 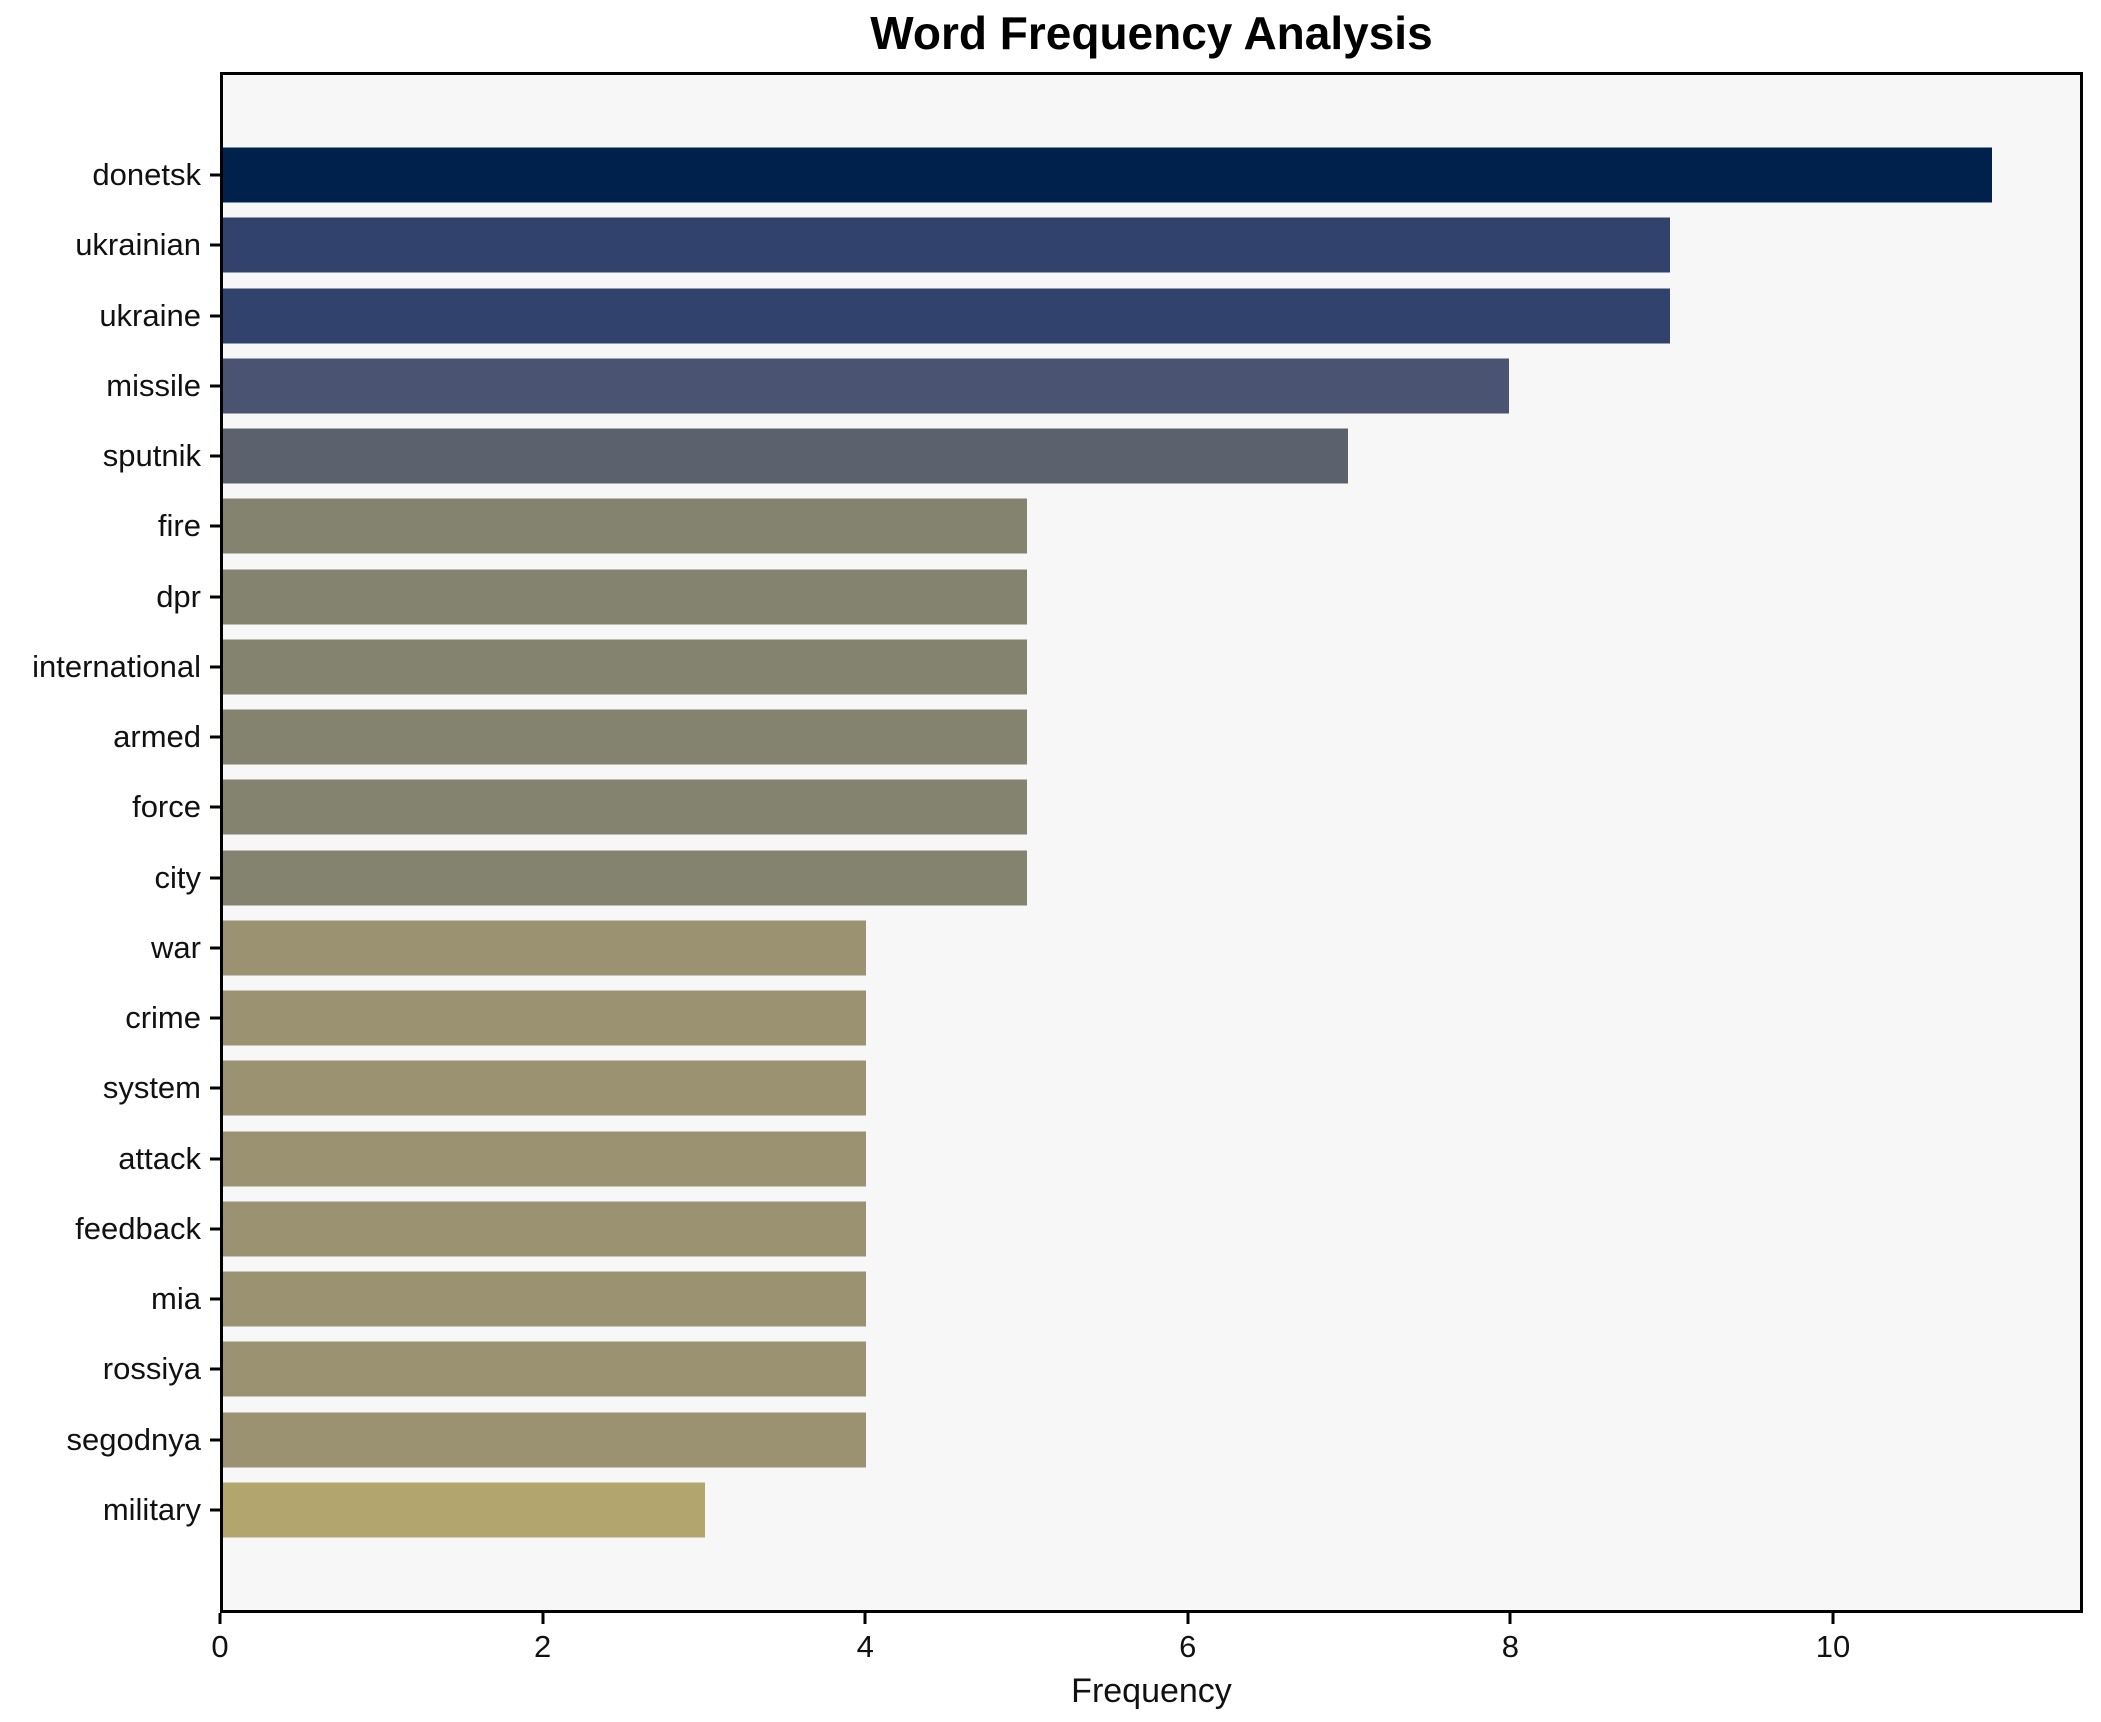 I want to click on bar-row-system: system, so click(x=1091, y=1088).